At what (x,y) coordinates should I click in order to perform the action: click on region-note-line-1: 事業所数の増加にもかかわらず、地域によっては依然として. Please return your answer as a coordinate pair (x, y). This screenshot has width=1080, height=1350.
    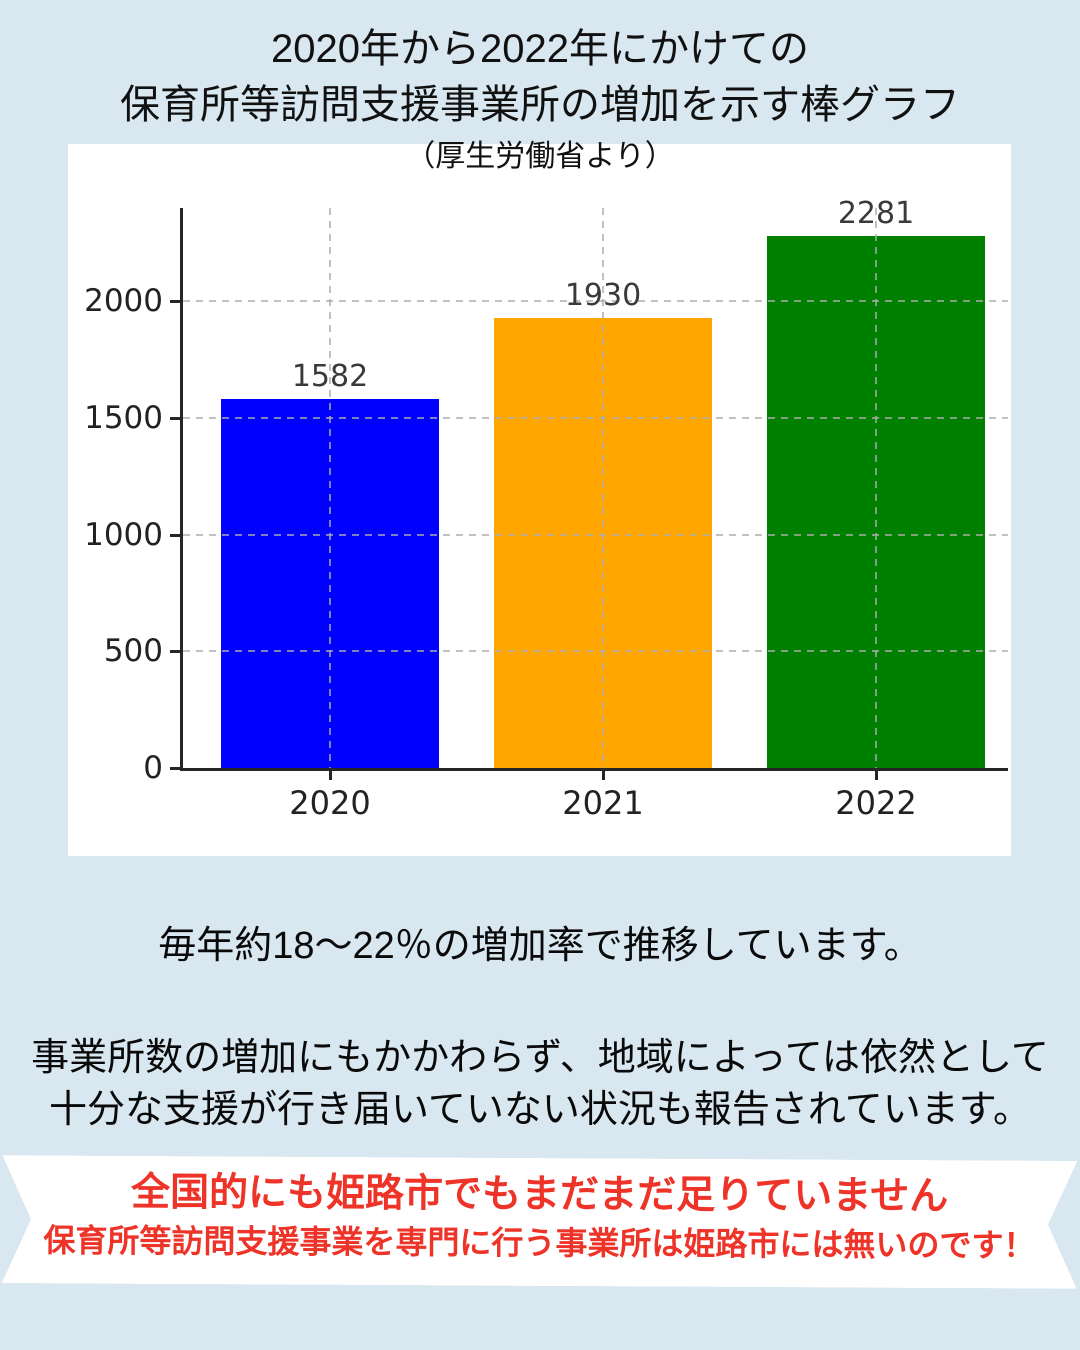
    Looking at the image, I should click on (540, 1058).